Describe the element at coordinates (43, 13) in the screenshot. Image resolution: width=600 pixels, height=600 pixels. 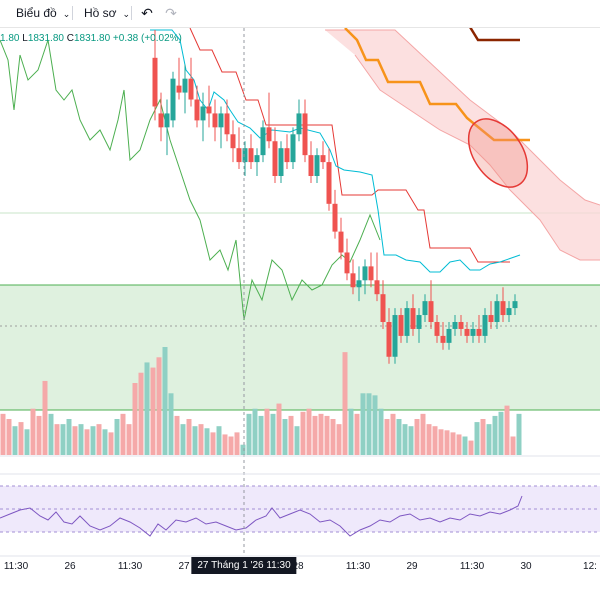
I see `chart-menu-button: Biểu đồ ⌄` at that location.